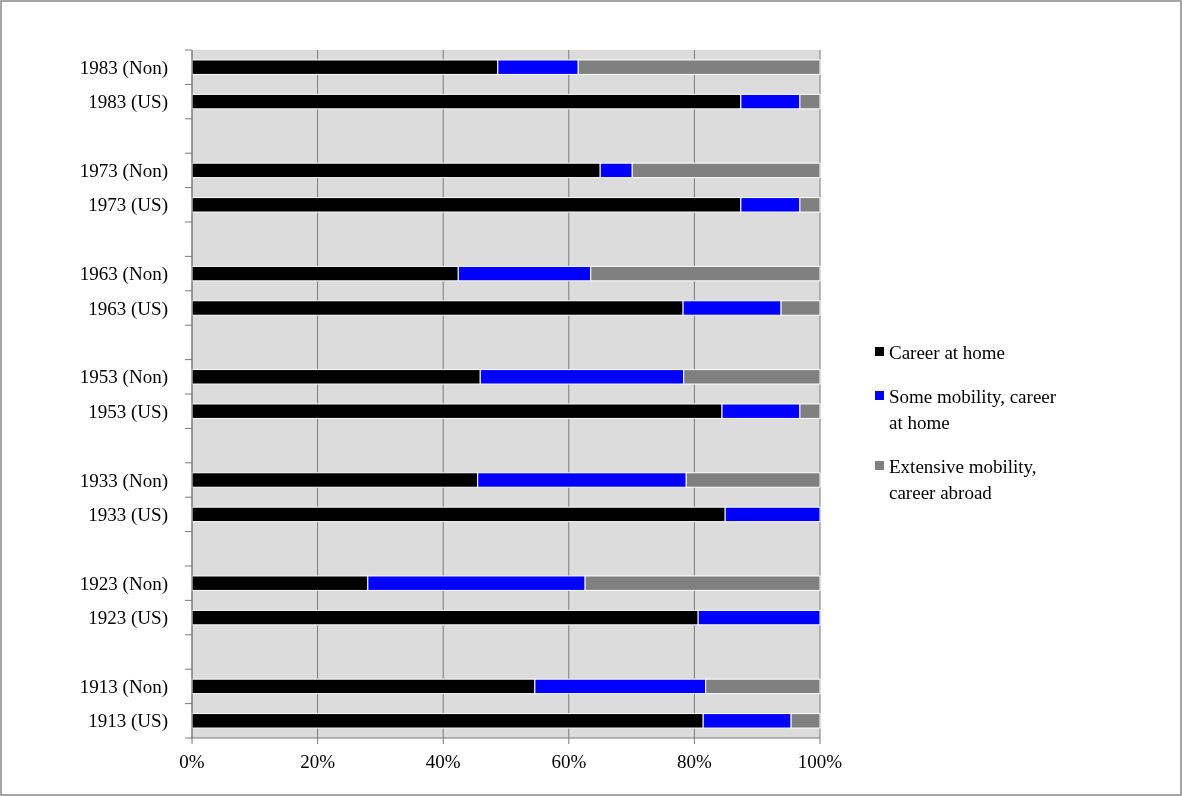 Image resolution: width=1182 pixels, height=796 pixels. Describe the element at coordinates (694, 761) in the screenshot. I see `x-tick-label: 80%` at that location.